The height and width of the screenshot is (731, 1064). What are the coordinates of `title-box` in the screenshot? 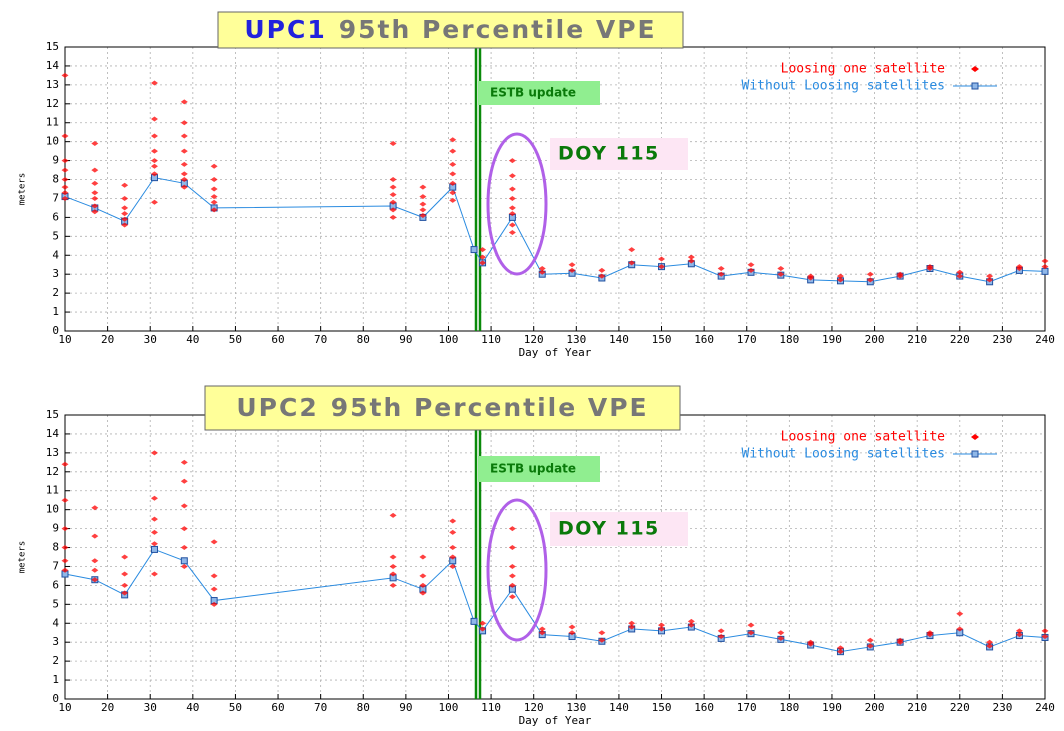 It's located at (450, 30).